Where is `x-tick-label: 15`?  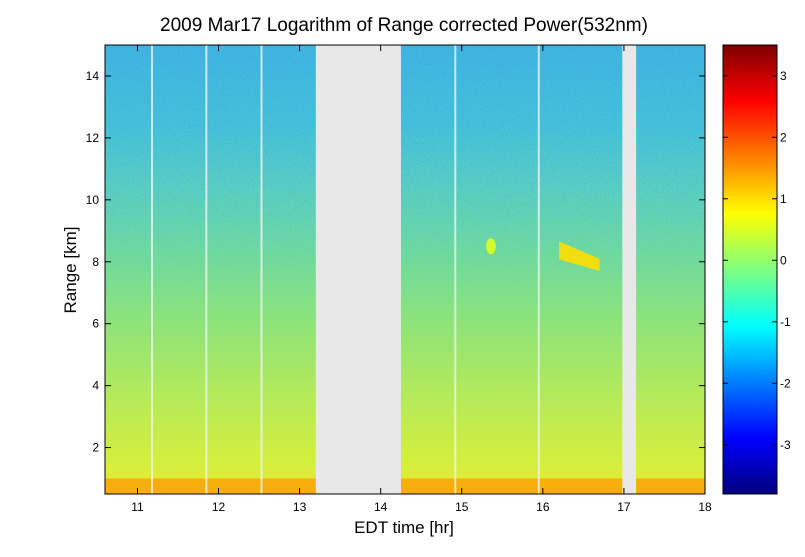
x-tick-label: 15 is located at coordinates (462, 507).